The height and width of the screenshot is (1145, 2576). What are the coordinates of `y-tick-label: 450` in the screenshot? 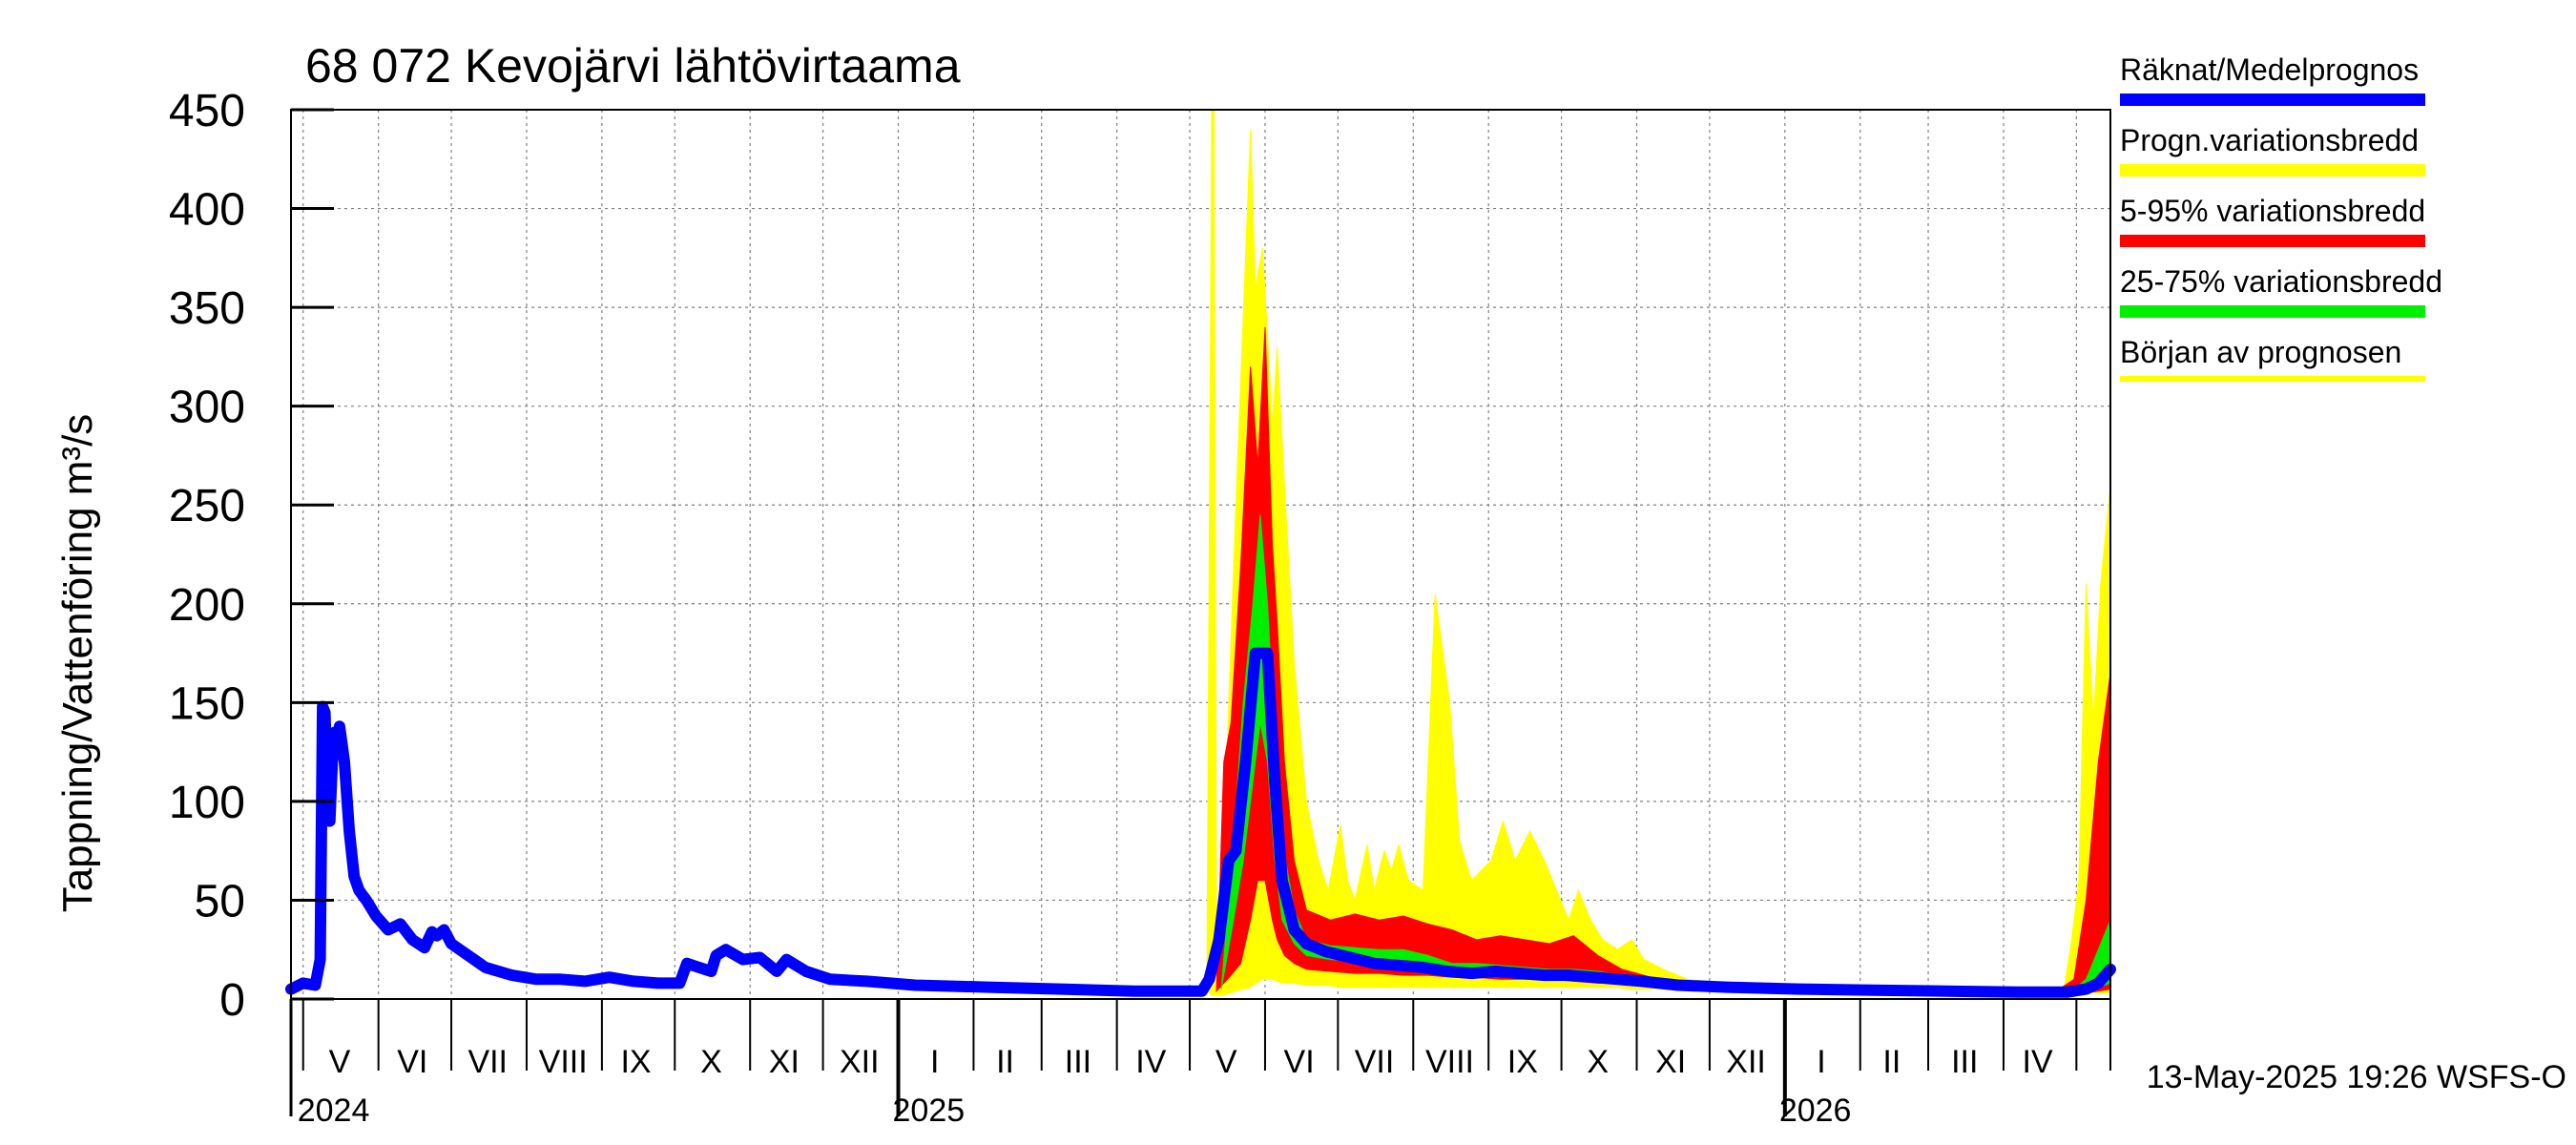 It's located at (207, 111).